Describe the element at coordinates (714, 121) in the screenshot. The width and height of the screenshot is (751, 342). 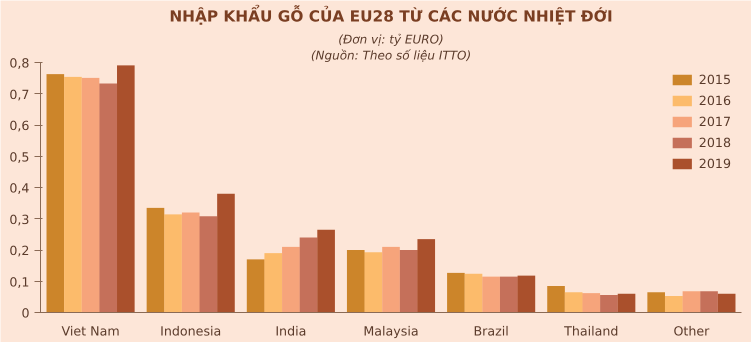
I see `legend-label: 2017` at that location.